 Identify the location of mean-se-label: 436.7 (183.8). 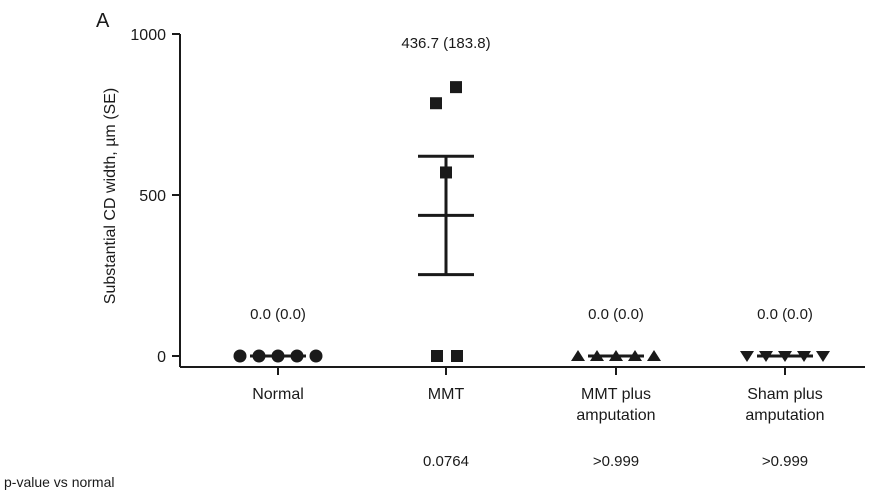
(445, 43).